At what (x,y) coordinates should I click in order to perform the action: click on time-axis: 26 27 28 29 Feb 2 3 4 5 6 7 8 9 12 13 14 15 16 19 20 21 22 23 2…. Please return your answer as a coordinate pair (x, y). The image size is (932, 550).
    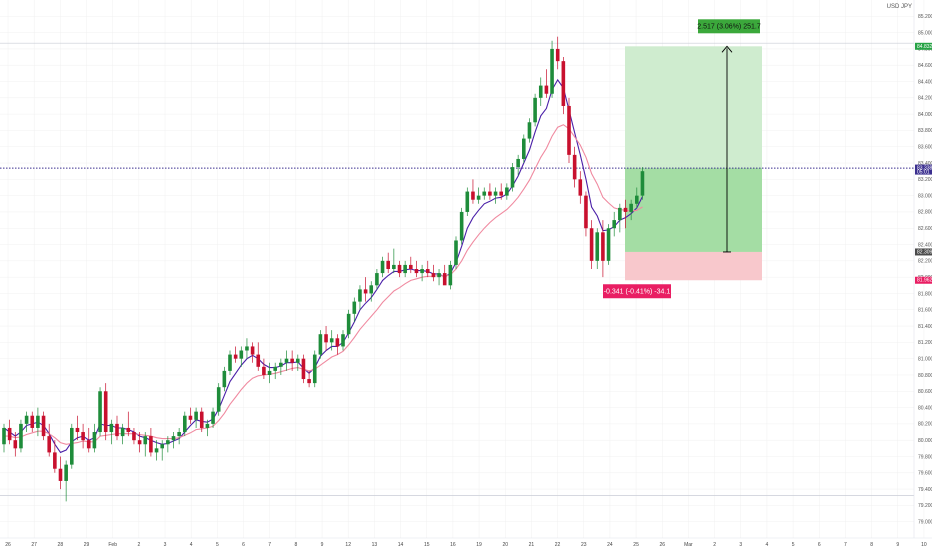
    Looking at the image, I should click on (468, 545).